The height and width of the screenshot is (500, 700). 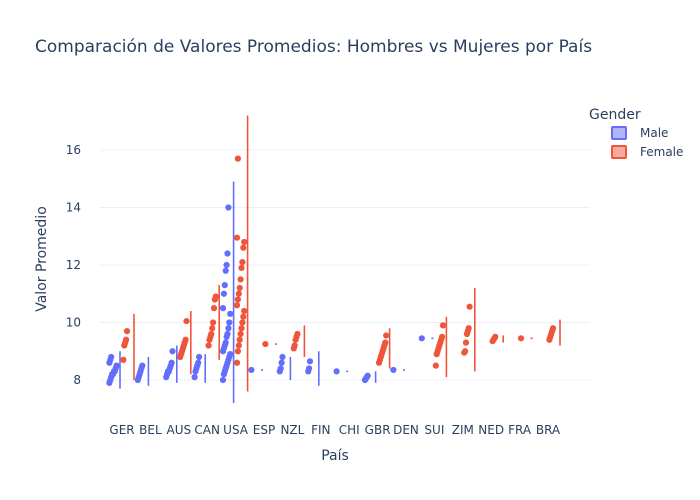 I want to click on x-tick-zim: ZIM, so click(x=463, y=430).